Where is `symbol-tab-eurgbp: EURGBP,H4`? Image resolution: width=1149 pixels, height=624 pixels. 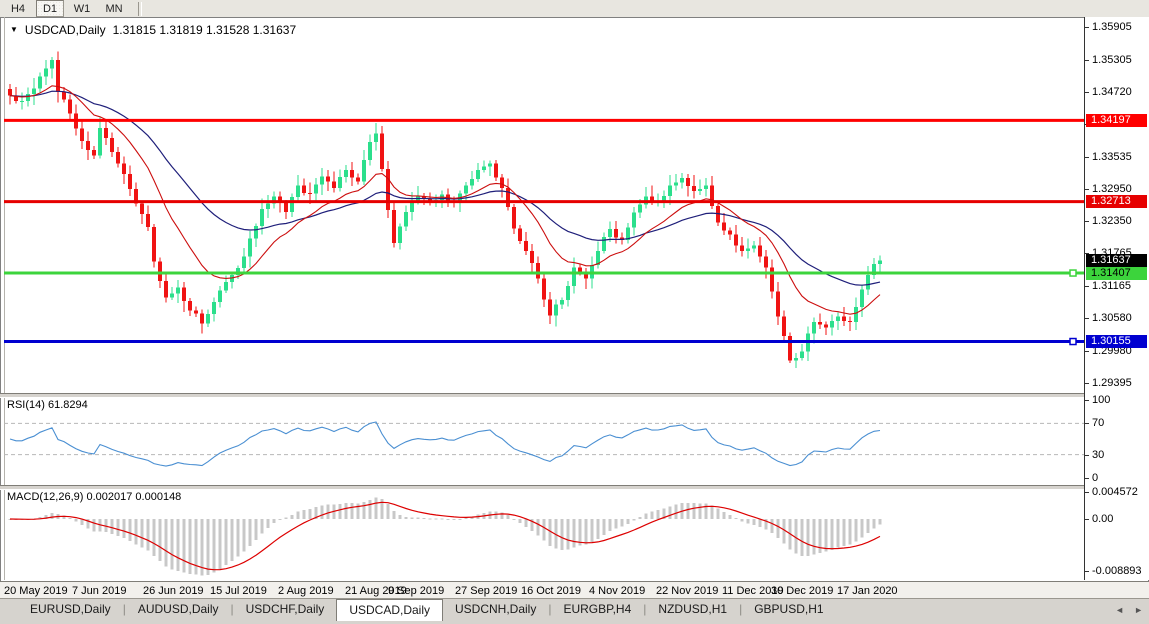 symbol-tab-eurgbp: EURGBP,H4 is located at coordinates (597, 609).